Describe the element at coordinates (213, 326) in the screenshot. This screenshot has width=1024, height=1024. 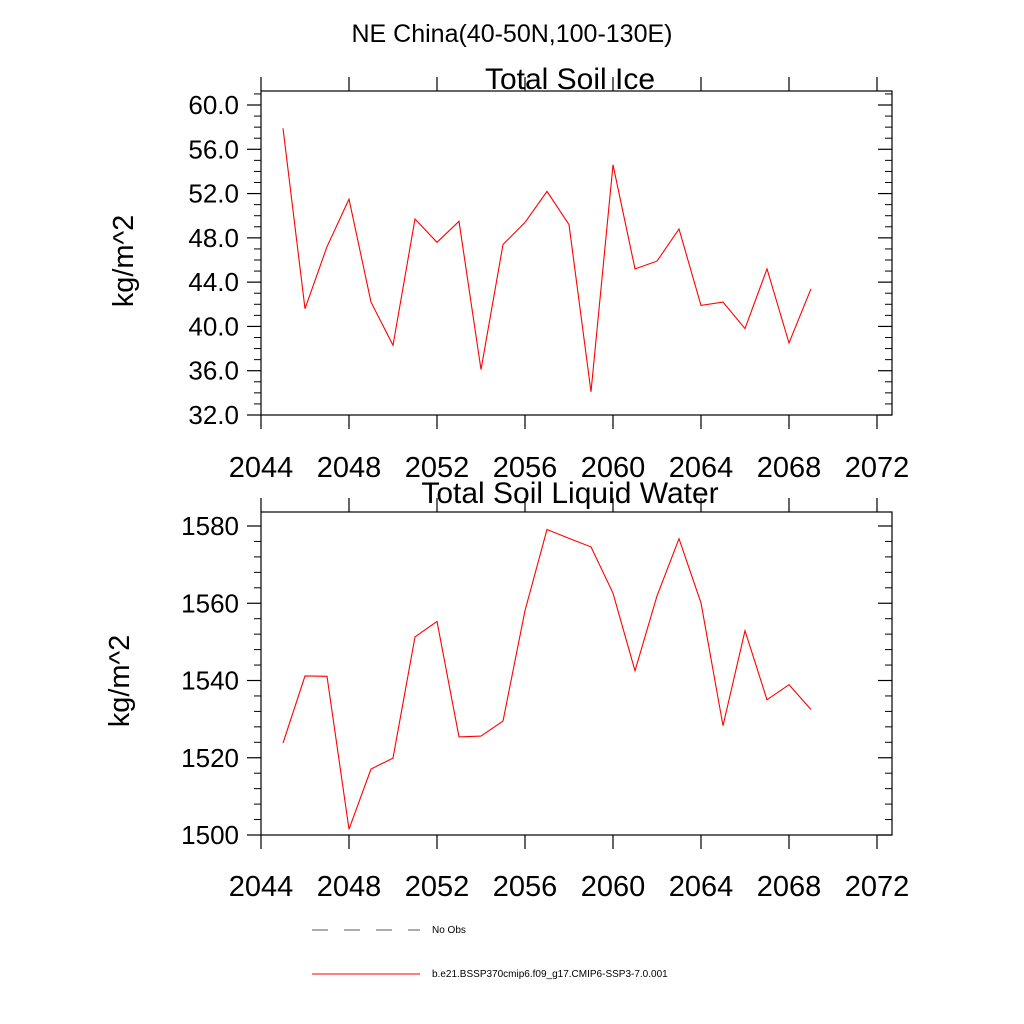
I see `y-tick-label: 40.0` at that location.